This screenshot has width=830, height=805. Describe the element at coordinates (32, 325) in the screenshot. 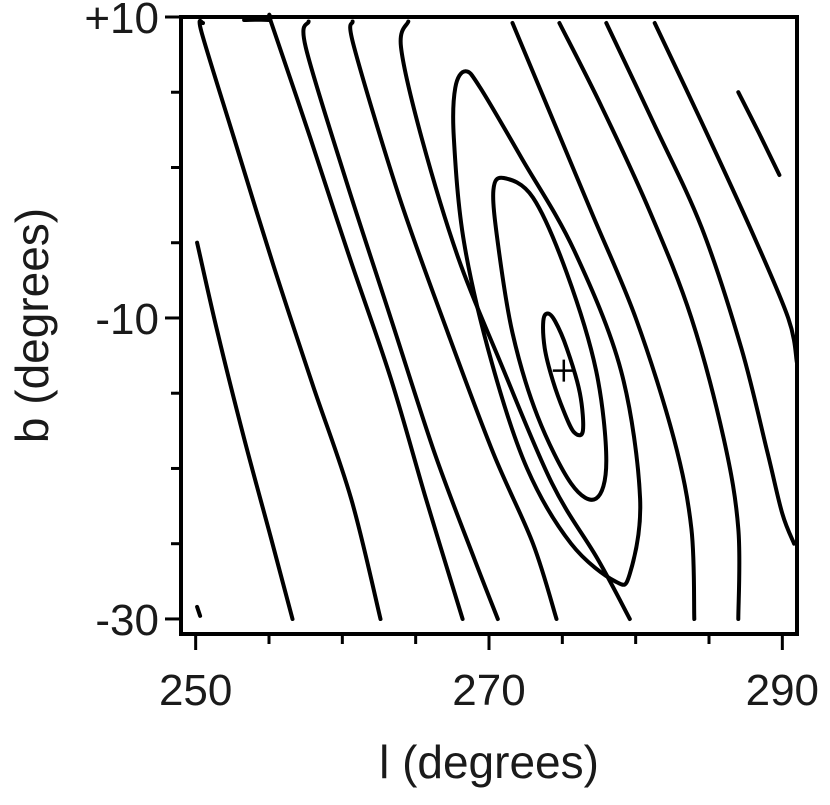

I see `y-axis-title: b (degrees)` at that location.